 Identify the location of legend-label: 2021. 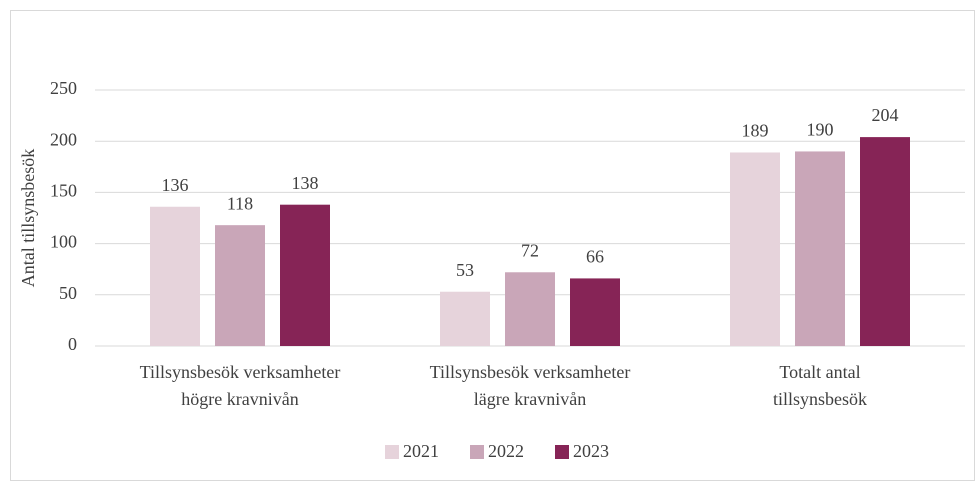
(421, 451).